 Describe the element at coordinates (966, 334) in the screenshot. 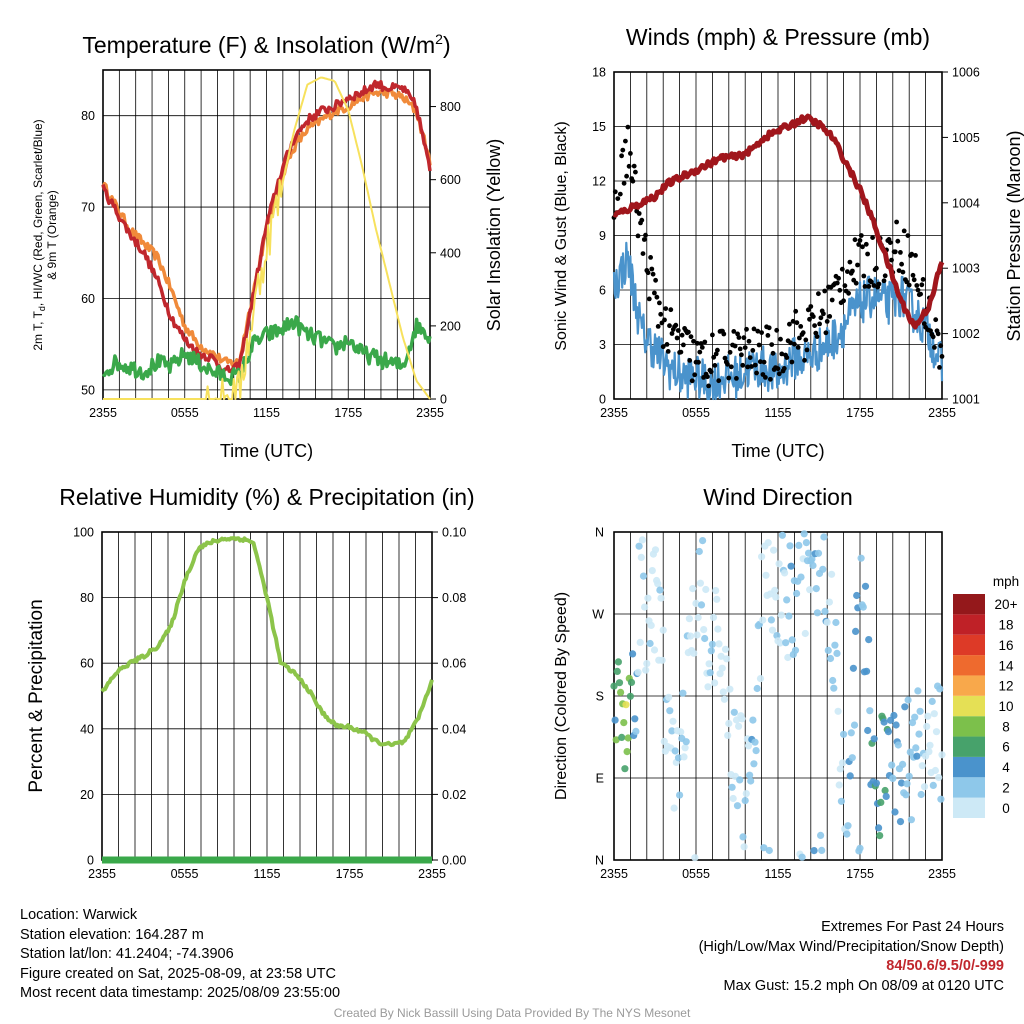

I see `pressure-y2-tick-label: 1002` at that location.